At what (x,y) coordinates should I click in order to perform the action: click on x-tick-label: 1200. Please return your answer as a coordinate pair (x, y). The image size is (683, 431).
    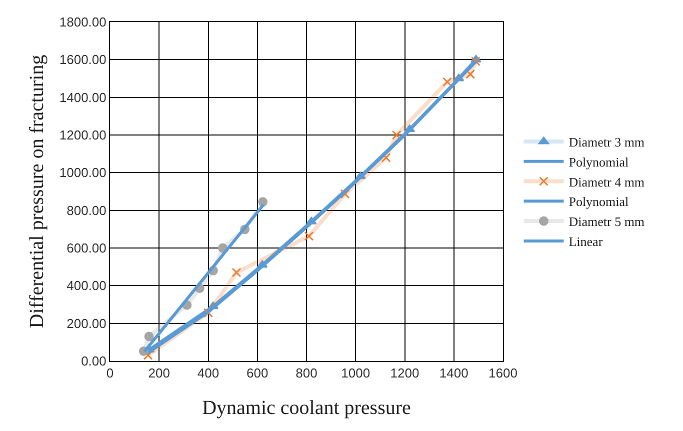
    Looking at the image, I should click on (405, 373).